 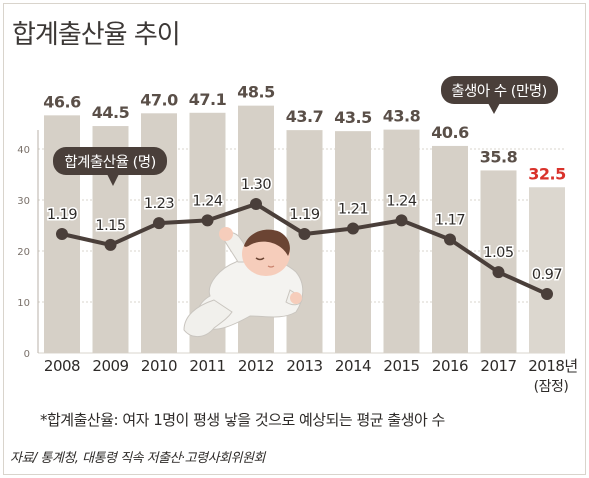 What do you see at coordinates (498, 253) in the screenshot?
I see `line-value-label: 1.05` at bounding box center [498, 253].